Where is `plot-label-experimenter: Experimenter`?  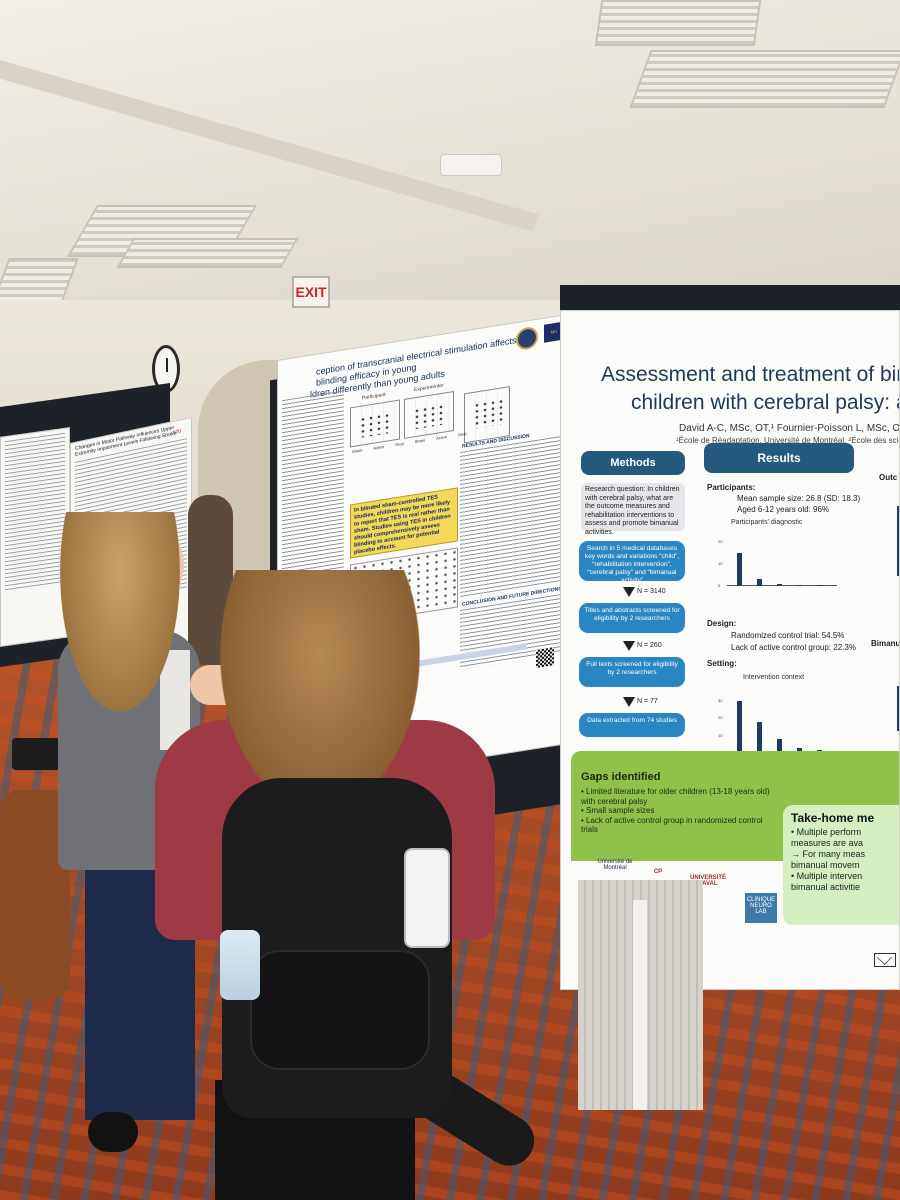
plot-label-experimenter: Experimenter is located at coordinates (429, 388).